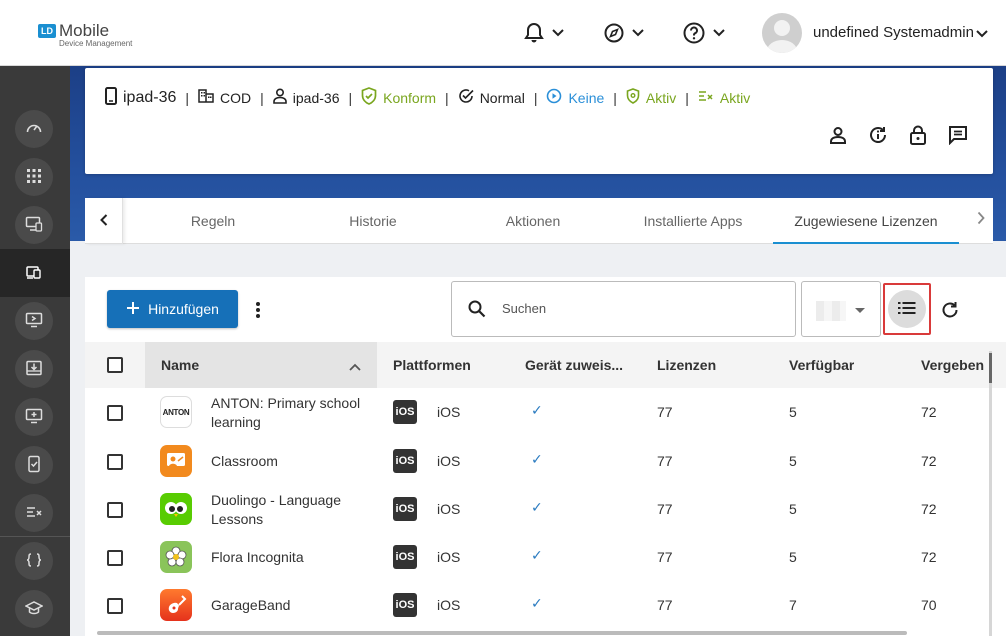 Image resolution: width=1006 pixels, height=636 pixels. I want to click on device-user: ipad-36, so click(316, 97).